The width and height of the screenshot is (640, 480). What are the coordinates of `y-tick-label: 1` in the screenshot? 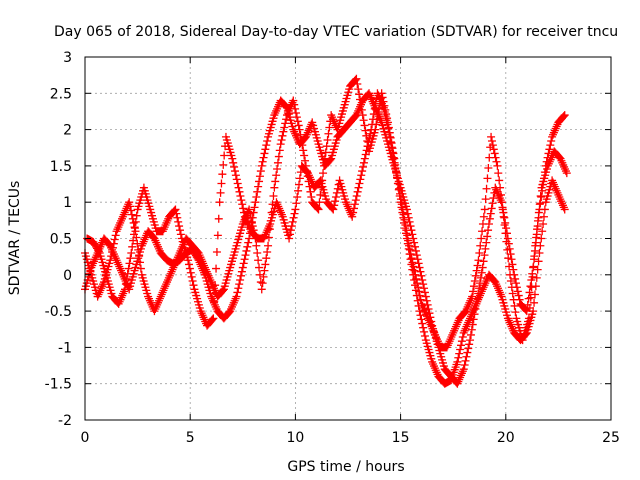 It's located at (67, 203).